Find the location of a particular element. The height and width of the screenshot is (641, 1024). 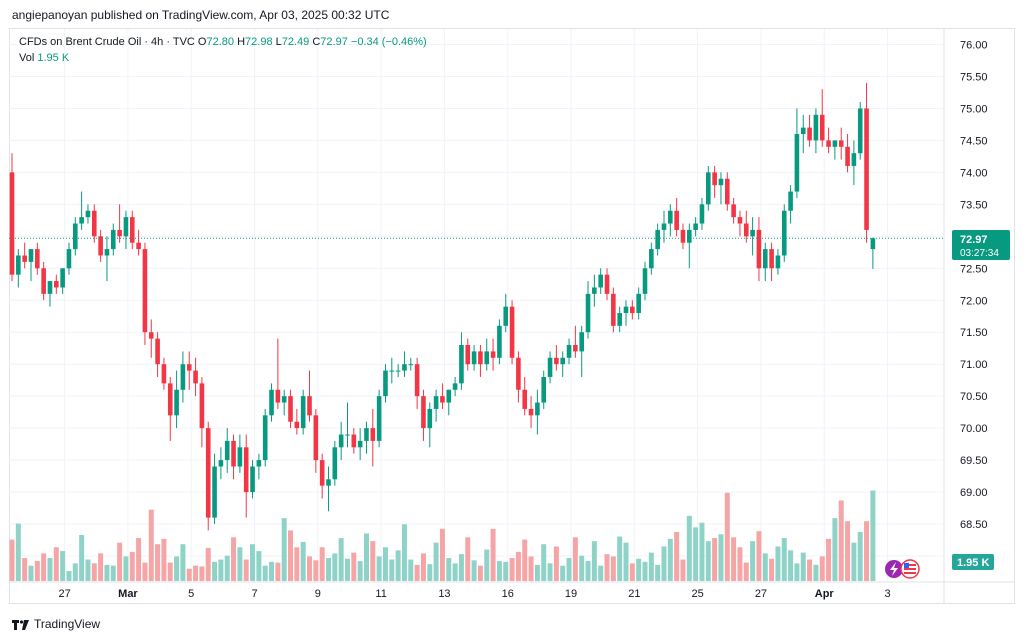

price-tick-label: 74.50 is located at coordinates (974, 141).